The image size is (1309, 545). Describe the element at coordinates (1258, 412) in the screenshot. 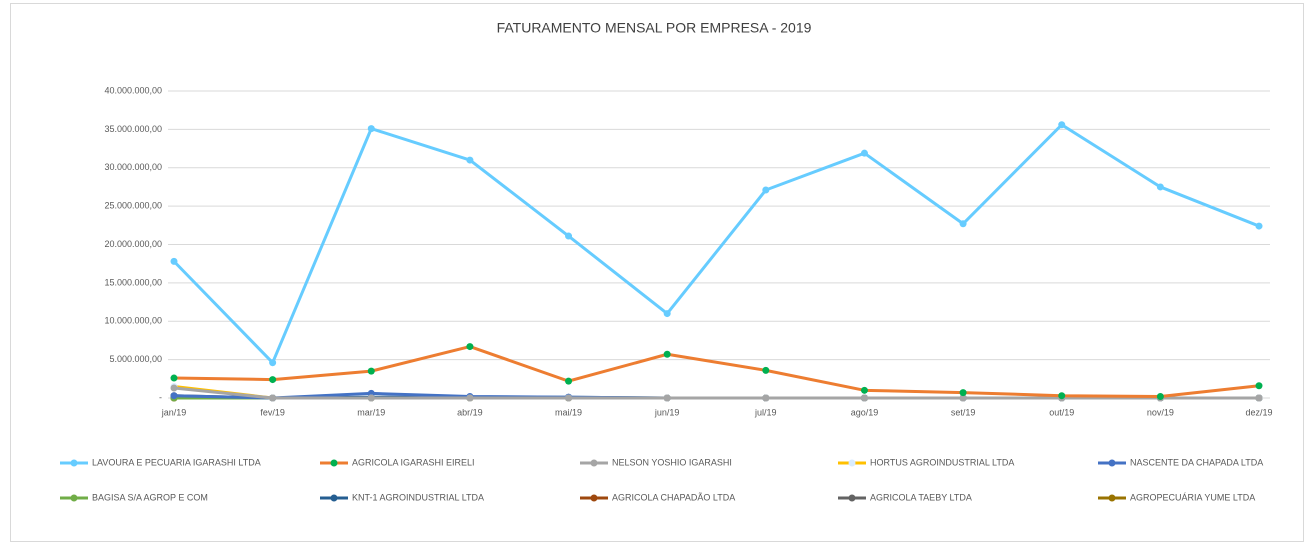

I see `x-tick-label: dez/19` at that location.